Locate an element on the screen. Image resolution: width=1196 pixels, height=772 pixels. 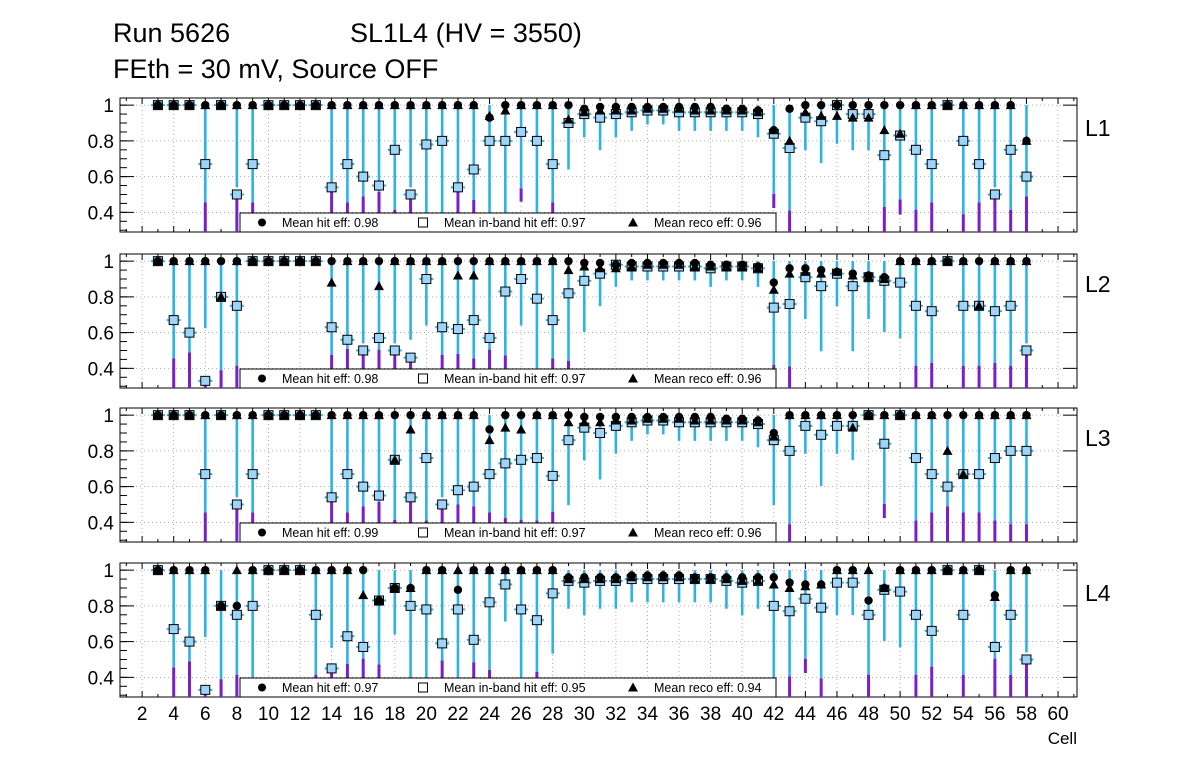
legend-reco-marker is located at coordinates (633, 532).